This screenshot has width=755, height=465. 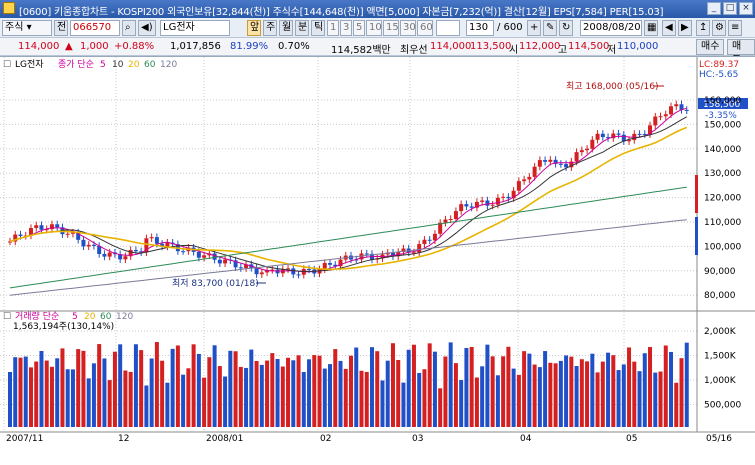 I want to click on period-tick-button: 틱, so click(x=318, y=28).